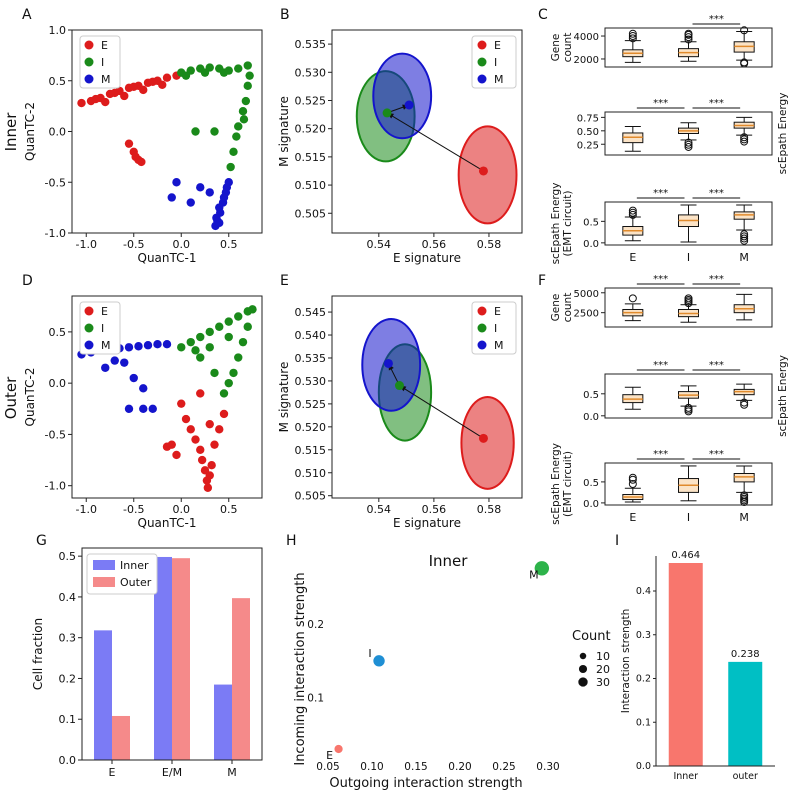  What do you see at coordinates (369, 653) in the screenshot?
I see `panel-h-point-label-i: I` at bounding box center [369, 653].